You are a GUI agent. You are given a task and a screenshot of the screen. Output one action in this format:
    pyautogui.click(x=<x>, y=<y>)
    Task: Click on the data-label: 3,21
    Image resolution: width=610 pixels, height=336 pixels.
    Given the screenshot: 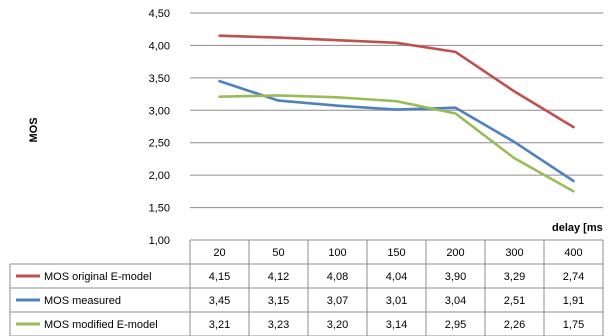 What is the action you would take?
    pyautogui.click(x=219, y=325)
    